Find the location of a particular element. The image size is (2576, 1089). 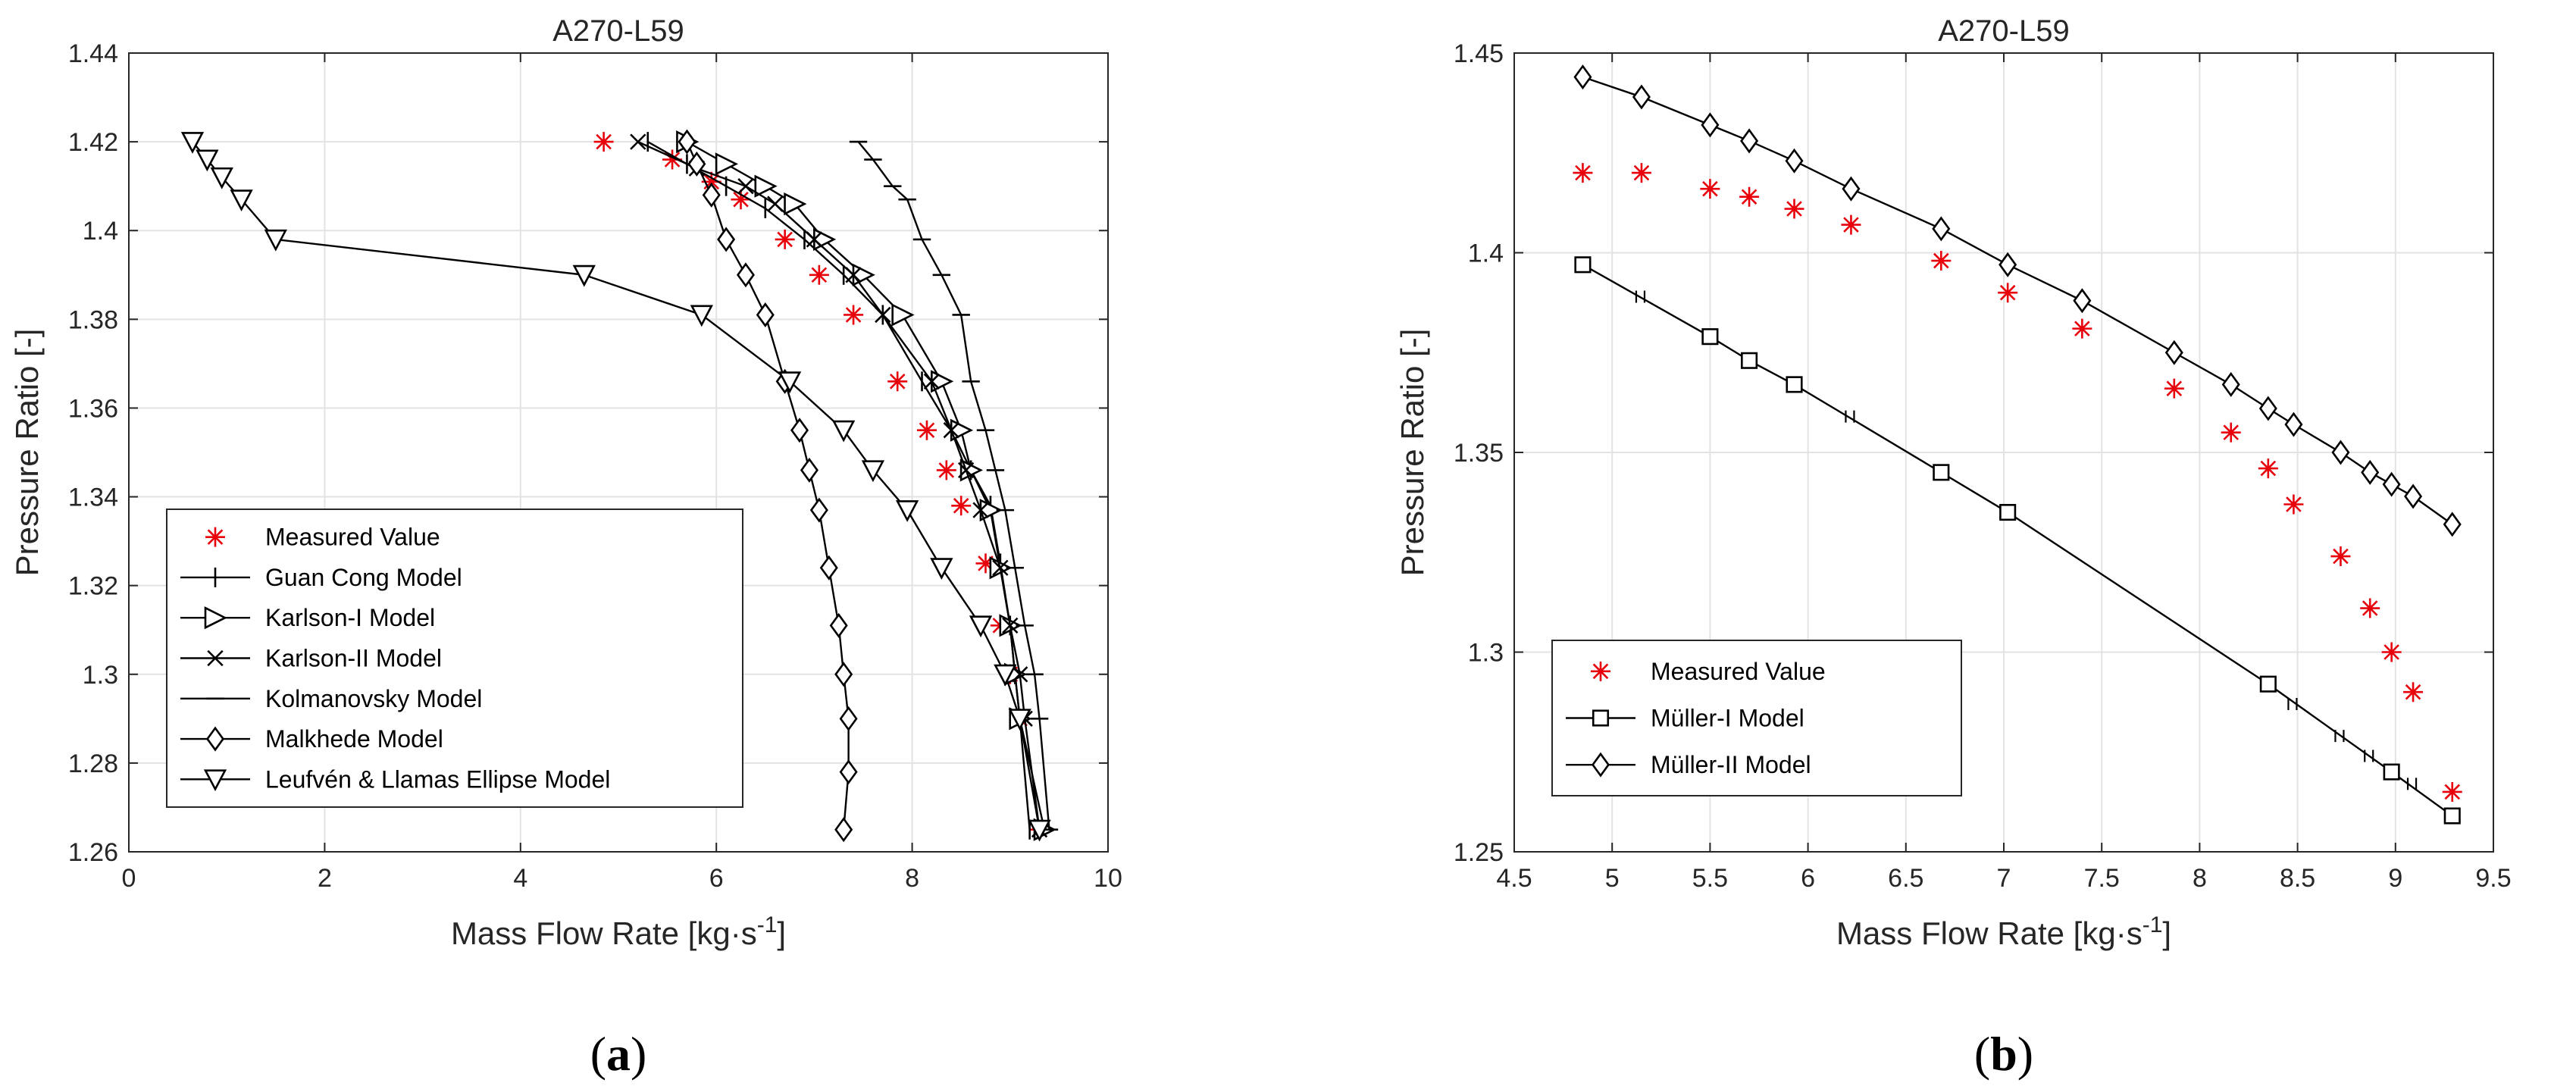

y-tick-label: 1.25 is located at coordinates (1479, 852).